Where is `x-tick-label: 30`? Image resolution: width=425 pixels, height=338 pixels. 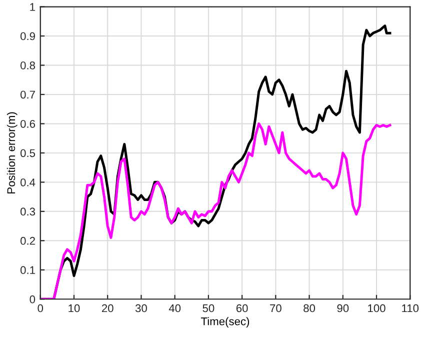 x-tick-label: 30 is located at coordinates (141, 308).